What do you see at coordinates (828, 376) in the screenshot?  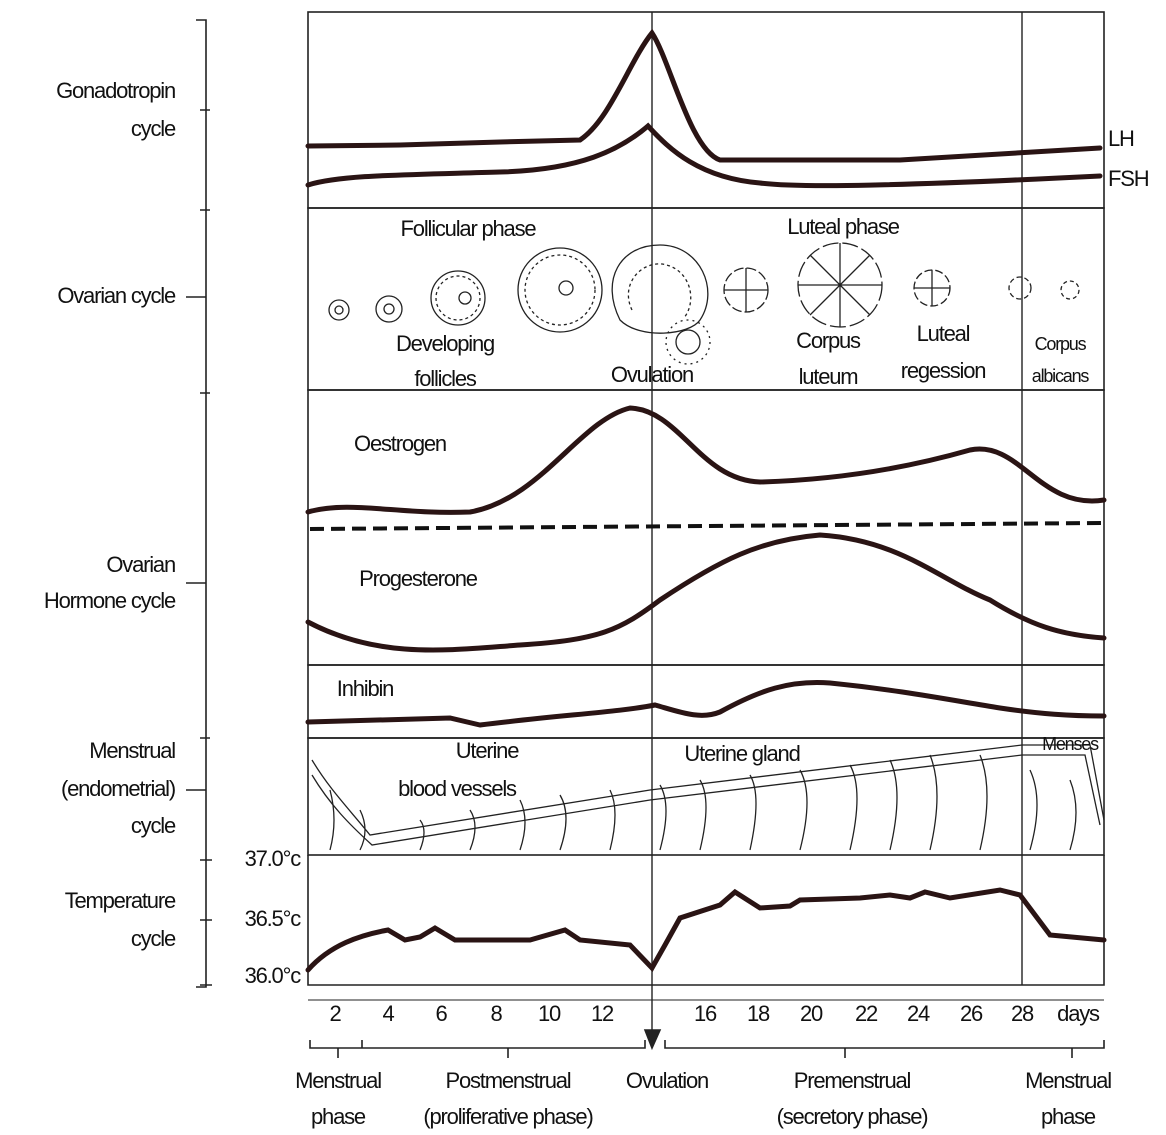 I see `stage-label: luteum` at bounding box center [828, 376].